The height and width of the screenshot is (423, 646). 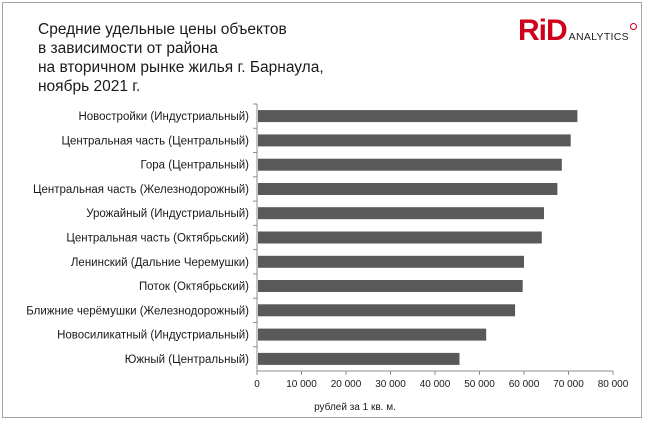 I want to click on category-label-5: Центральная часть (Октябрьский), so click(x=157, y=239).